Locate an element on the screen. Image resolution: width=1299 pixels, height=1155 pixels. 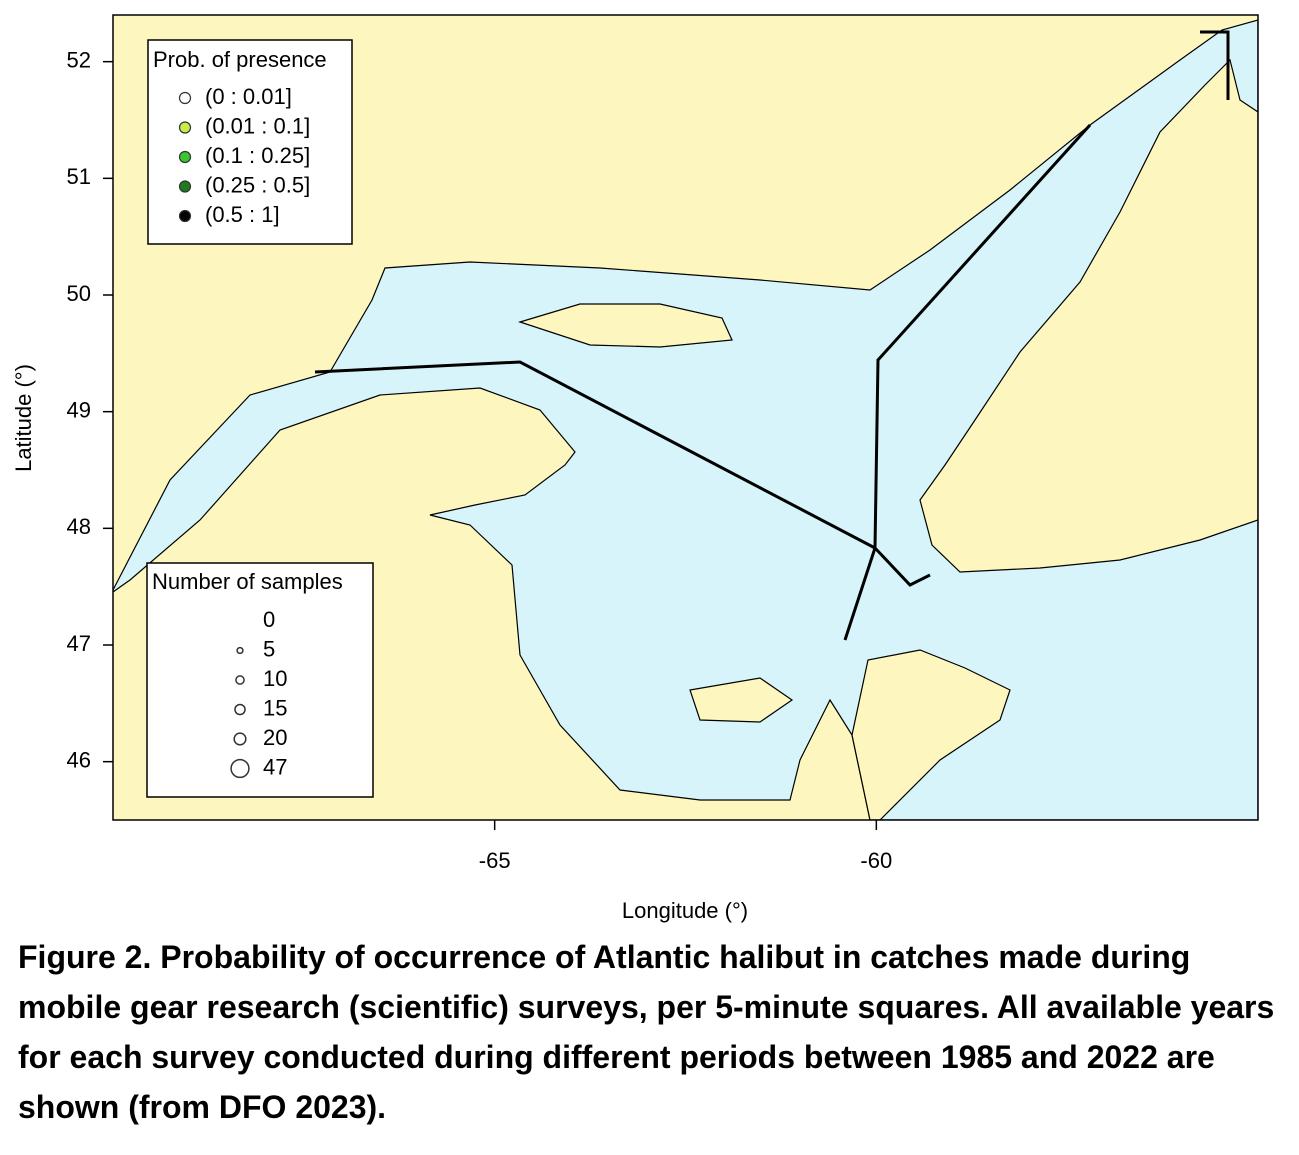
y-tick-label: 50 is located at coordinates (79, 293).